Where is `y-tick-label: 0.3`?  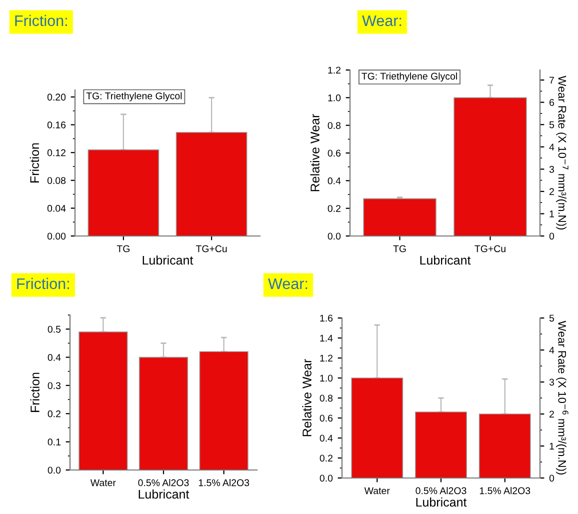 y-tick-label: 0.3 is located at coordinates (54, 386).